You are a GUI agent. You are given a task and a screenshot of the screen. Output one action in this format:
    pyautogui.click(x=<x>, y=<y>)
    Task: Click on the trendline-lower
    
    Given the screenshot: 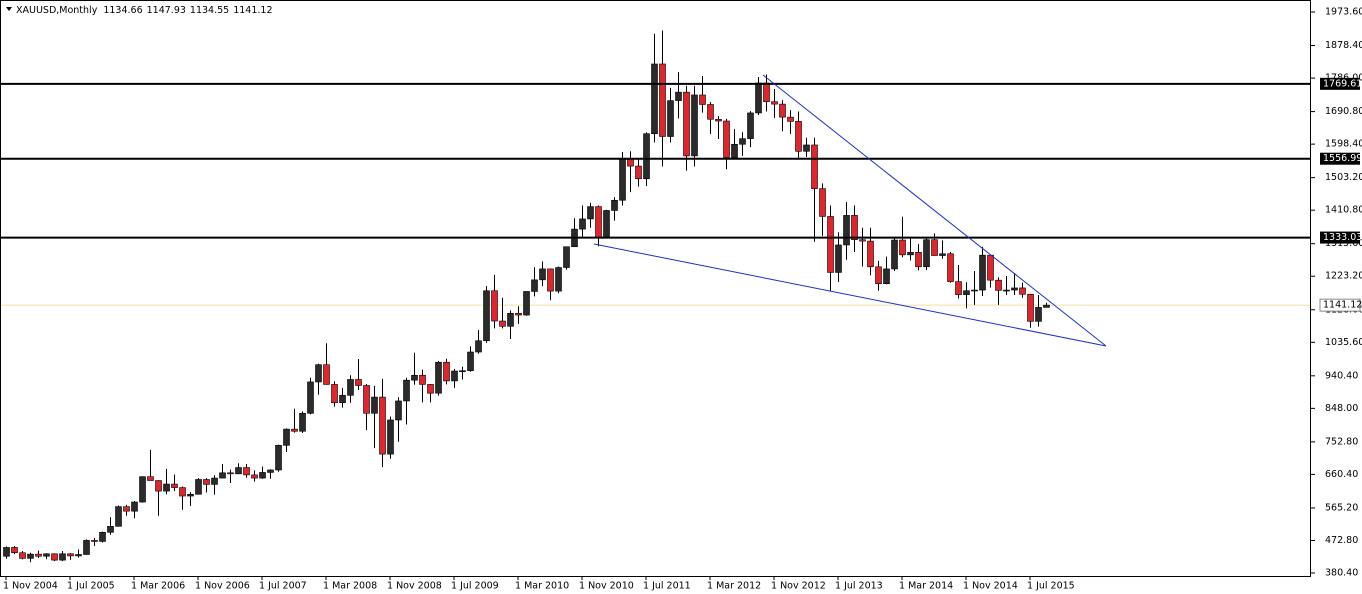 What is the action you would take?
    pyautogui.click(x=850, y=295)
    